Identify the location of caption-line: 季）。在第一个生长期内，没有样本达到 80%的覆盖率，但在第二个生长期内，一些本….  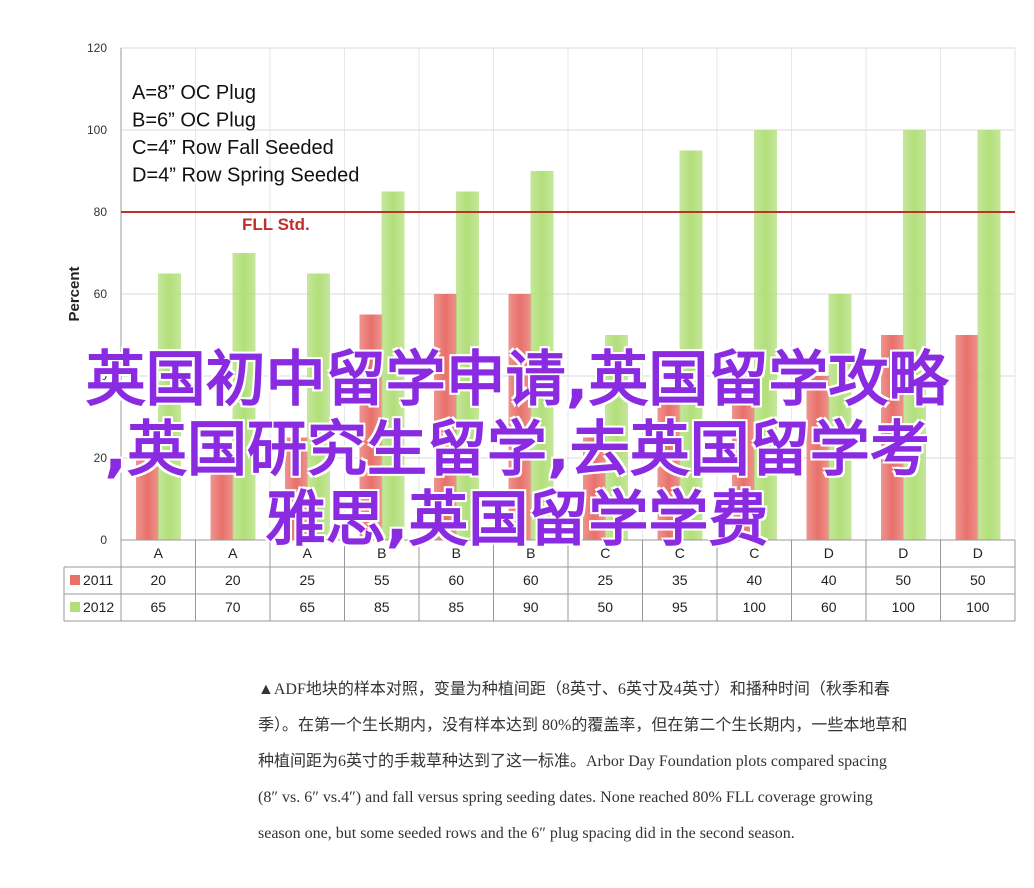
(583, 725).